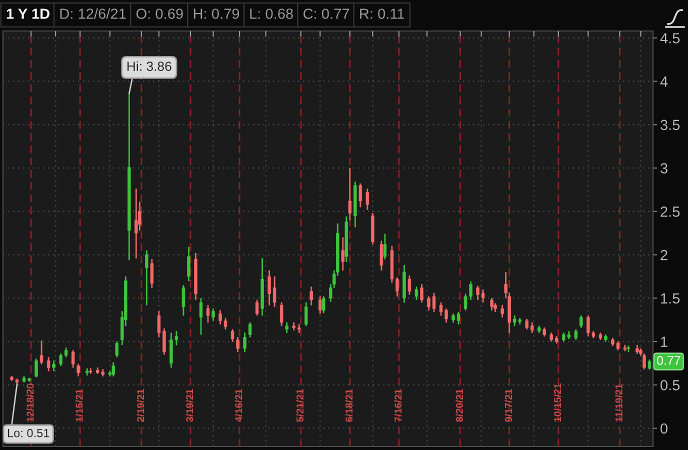 The width and height of the screenshot is (688, 450). What do you see at coordinates (93, 13) in the screenshot?
I see `text: D: 12/6/21` at bounding box center [93, 13].